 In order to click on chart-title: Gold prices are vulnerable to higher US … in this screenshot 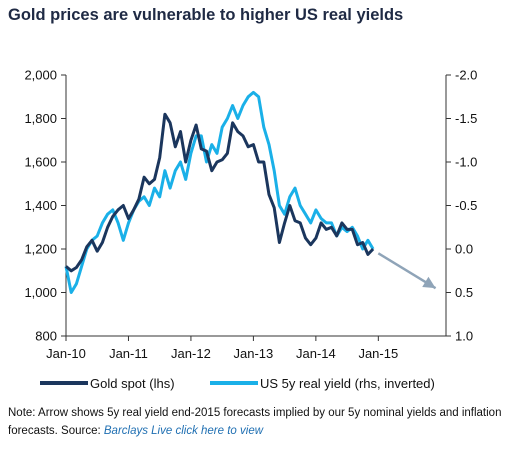, I will do `click(206, 15)`.